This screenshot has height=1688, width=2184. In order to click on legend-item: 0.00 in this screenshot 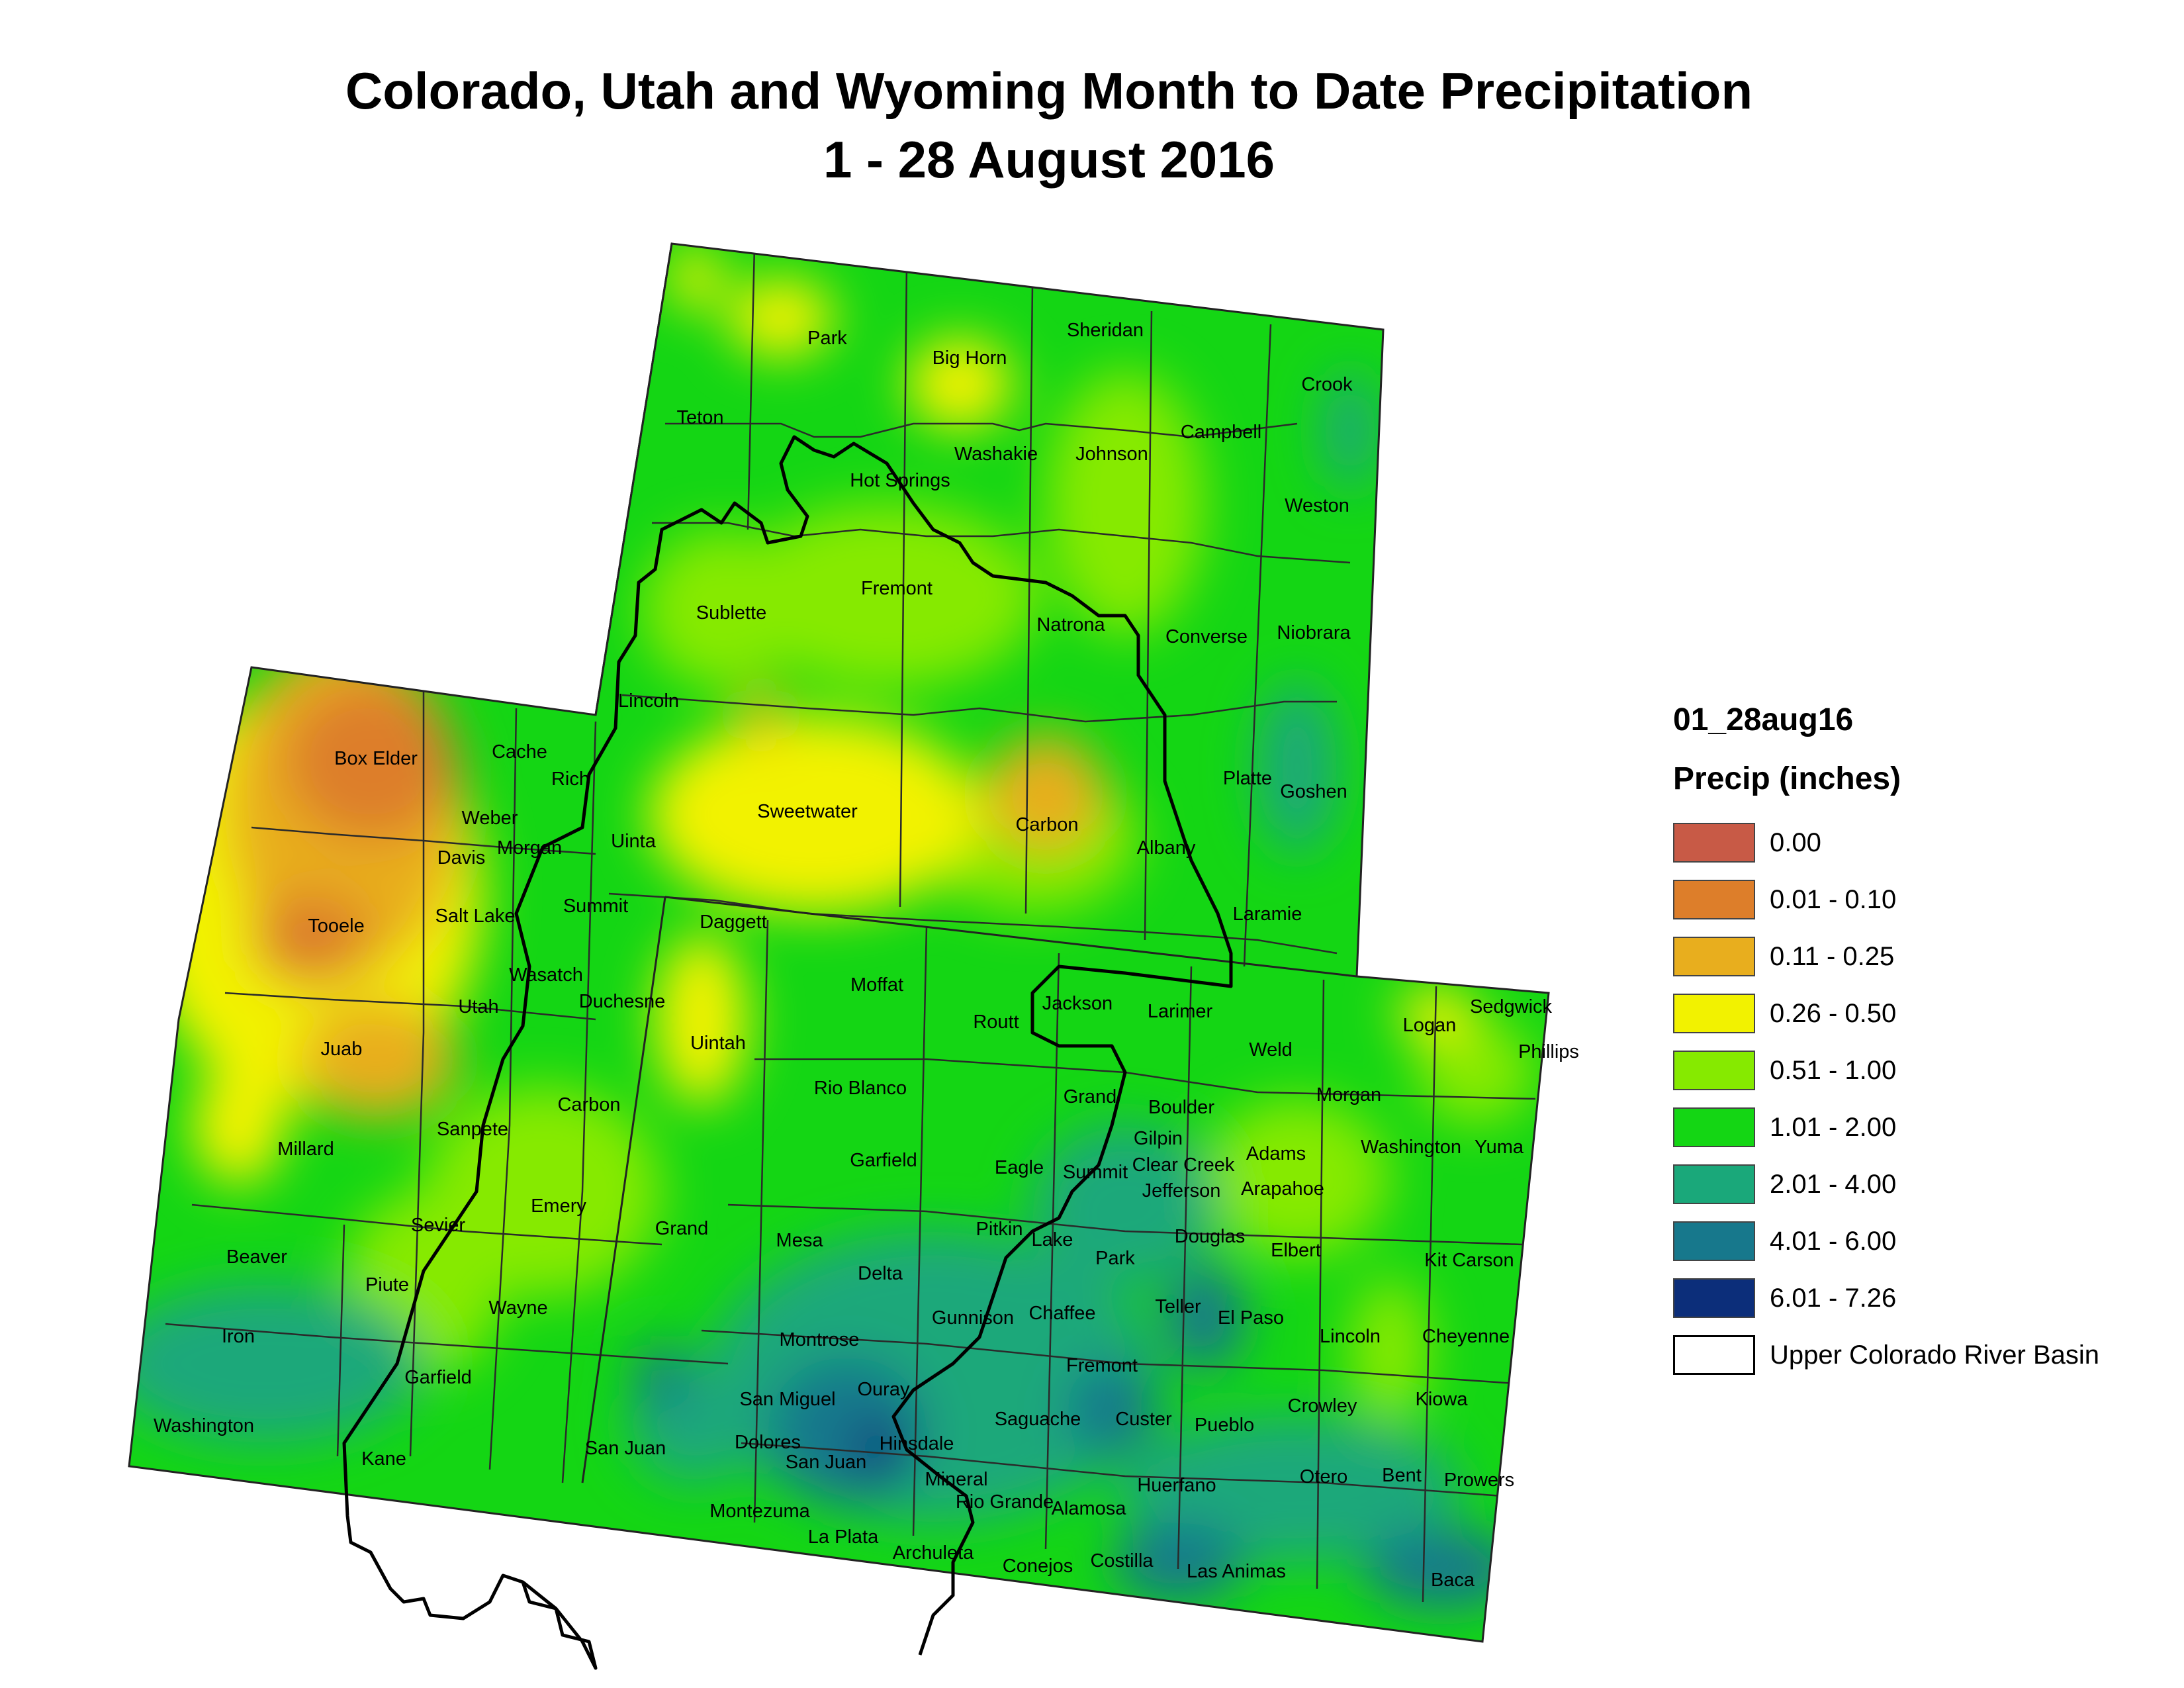, I will do `click(1886, 842)`.